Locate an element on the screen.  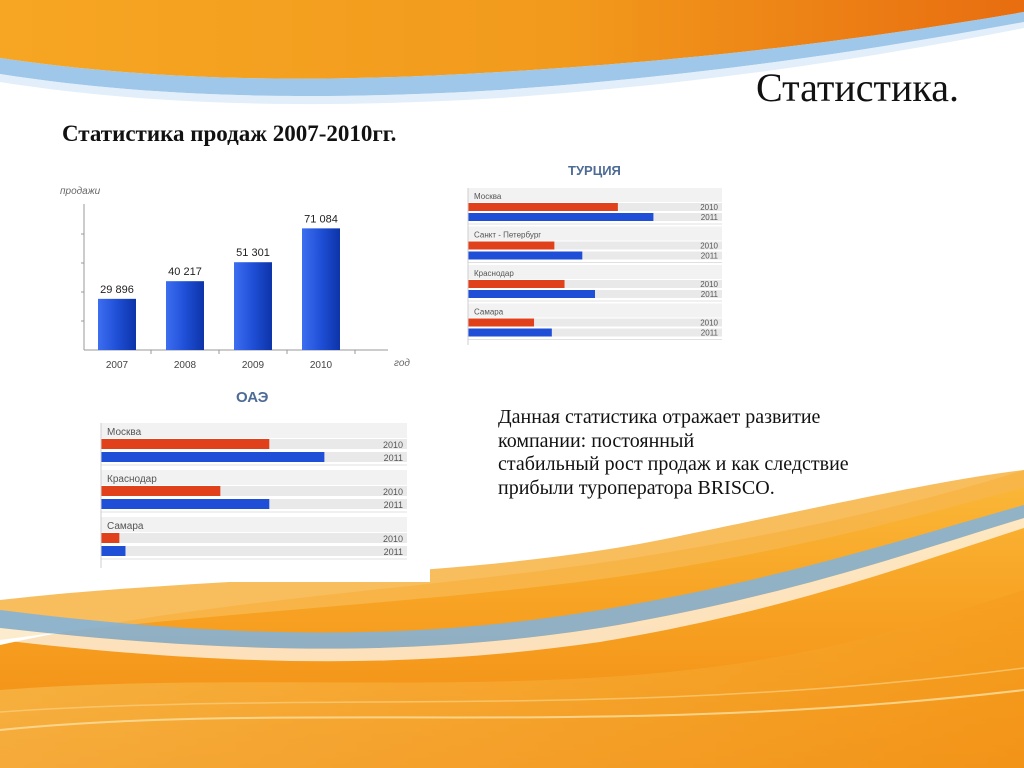
data-label: 71 084 is located at coordinates (321, 219).